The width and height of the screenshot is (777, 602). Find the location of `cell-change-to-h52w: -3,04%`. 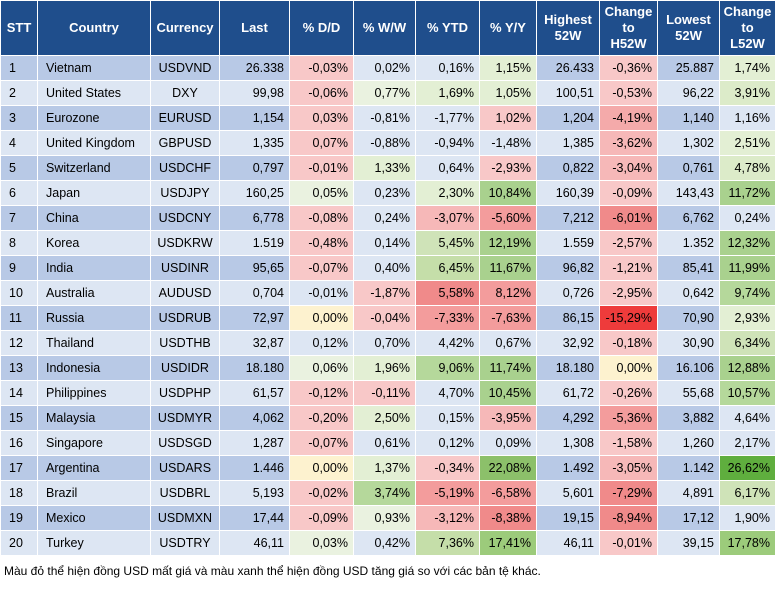

cell-change-to-h52w: -3,04% is located at coordinates (628, 168).